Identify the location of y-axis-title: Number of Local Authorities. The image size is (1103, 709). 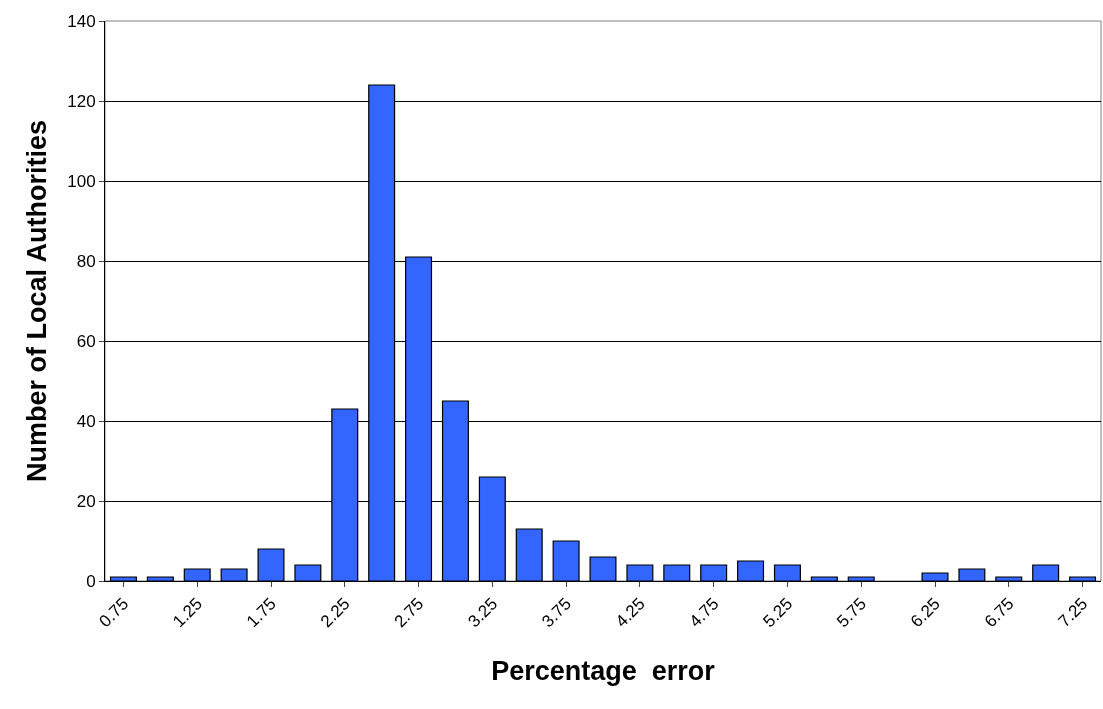
(37, 301).